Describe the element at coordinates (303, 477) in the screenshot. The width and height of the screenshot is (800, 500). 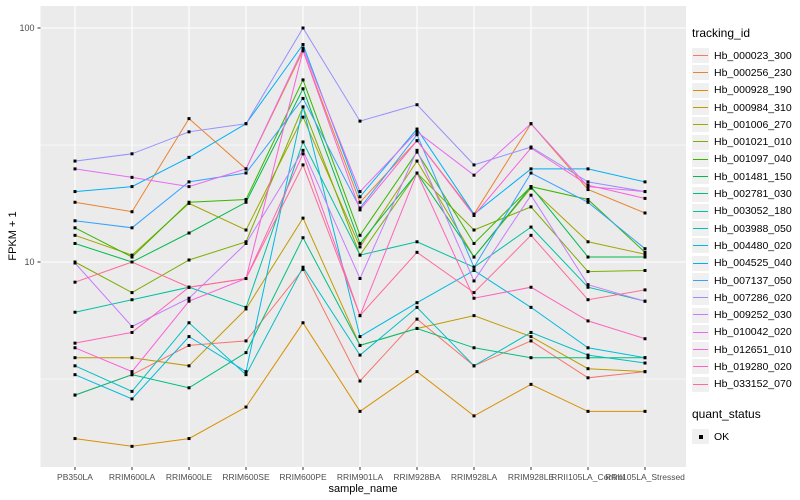
I see `x-tick-label: RRIM600PE` at that location.